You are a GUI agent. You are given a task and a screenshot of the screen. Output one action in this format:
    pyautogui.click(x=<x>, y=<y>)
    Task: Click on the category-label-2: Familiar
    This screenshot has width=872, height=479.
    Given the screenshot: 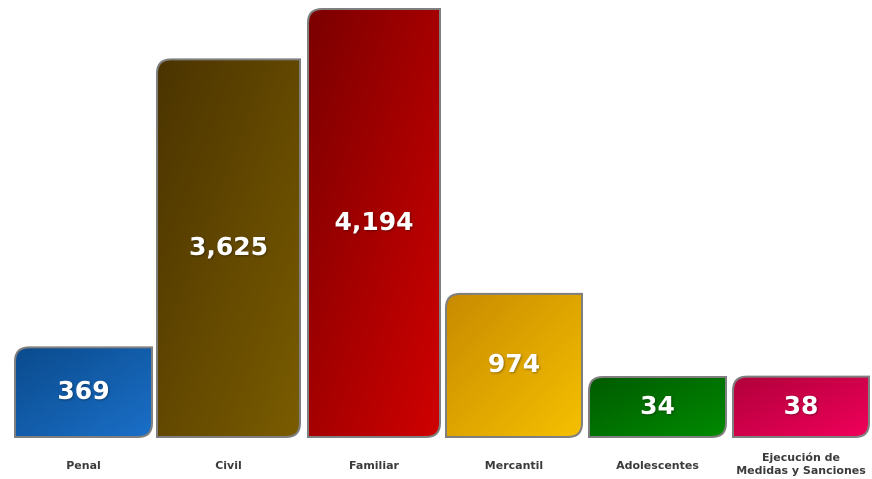 What is the action you would take?
    pyautogui.click(x=374, y=465)
    